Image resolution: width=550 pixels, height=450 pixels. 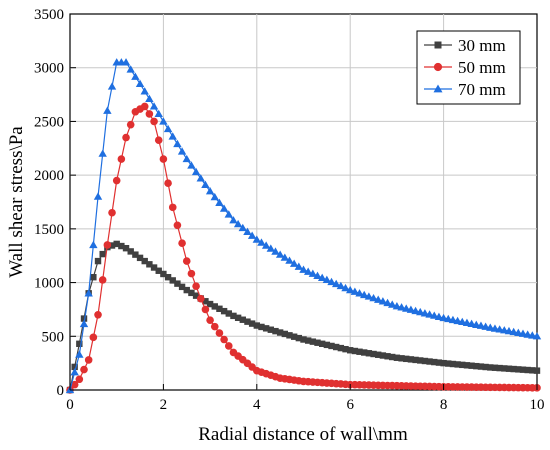 I want to click on legend: 30 mm 50 mm 70 mm, so click(x=468, y=67).